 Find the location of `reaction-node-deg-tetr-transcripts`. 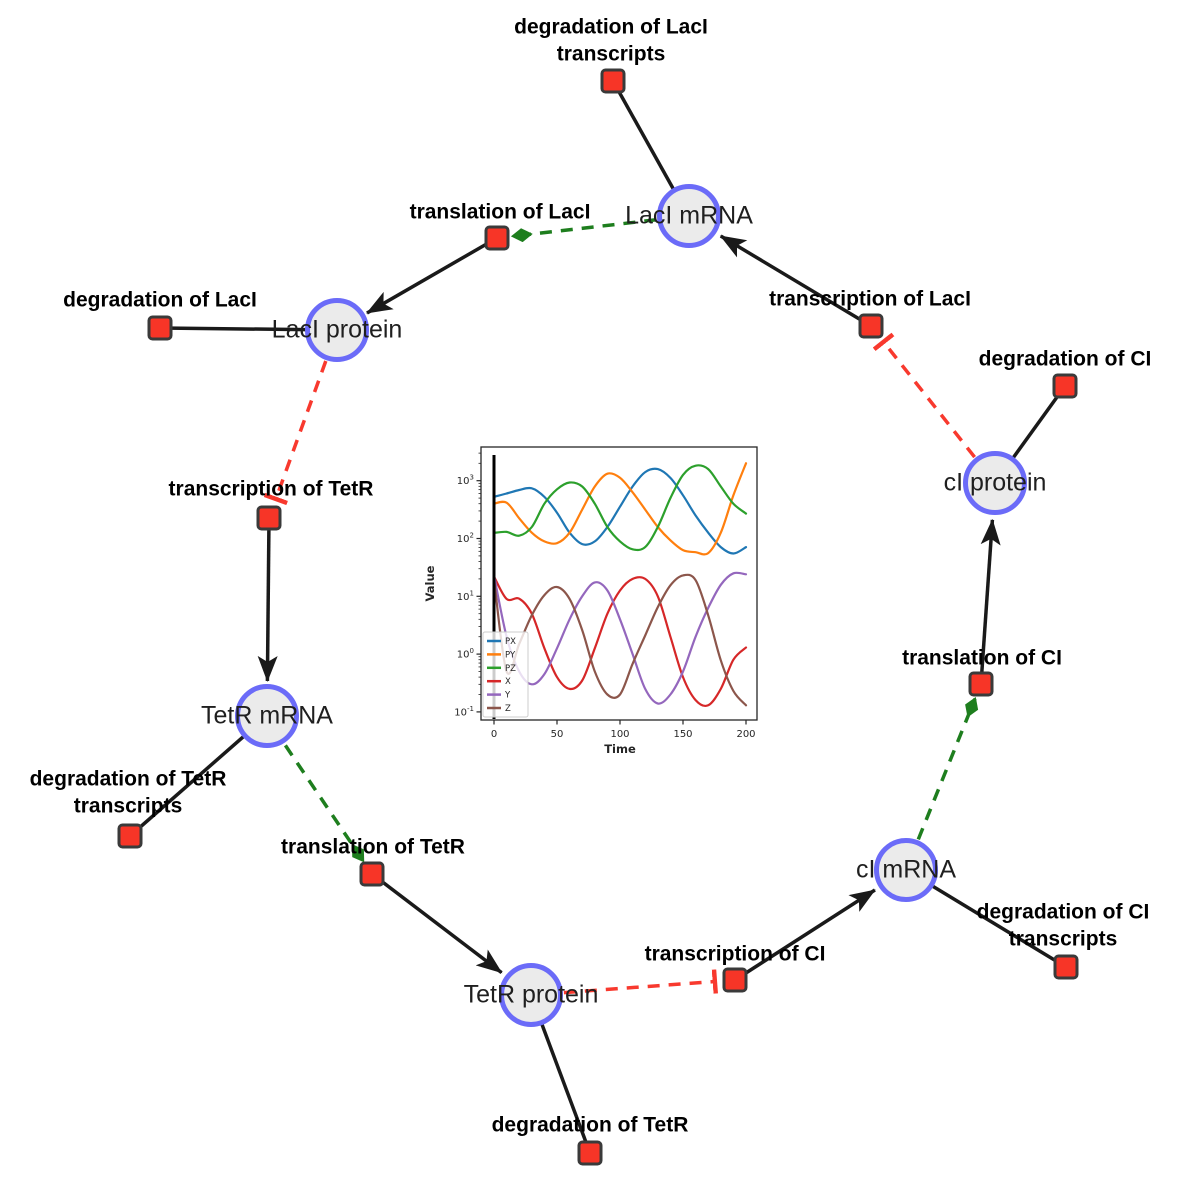

reaction-node-deg-tetr-transcripts is located at coordinates (130, 836).